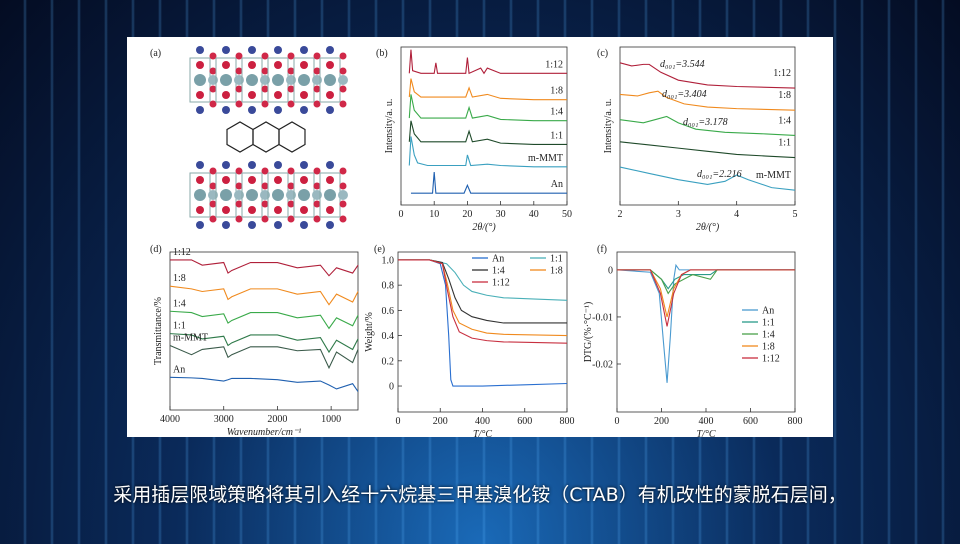 This screenshot has width=960, height=544. What do you see at coordinates (264, 432) in the screenshot?
I see `x-axis-label: Wavenumber/cm⁻¹` at bounding box center [264, 432].